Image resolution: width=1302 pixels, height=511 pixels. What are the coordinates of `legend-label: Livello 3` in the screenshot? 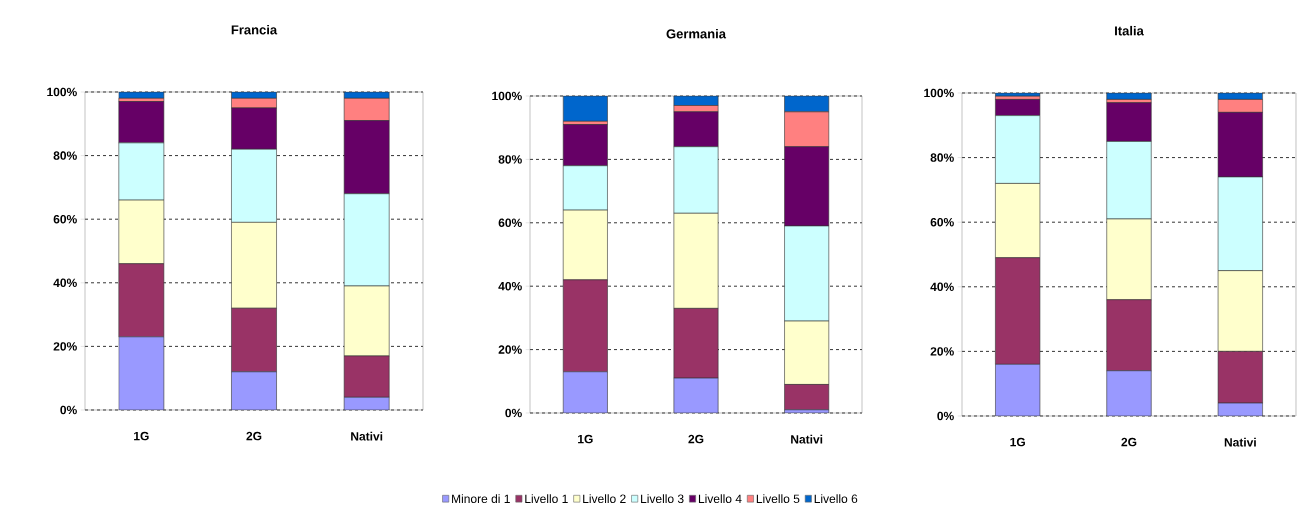 It's located at (662, 498).